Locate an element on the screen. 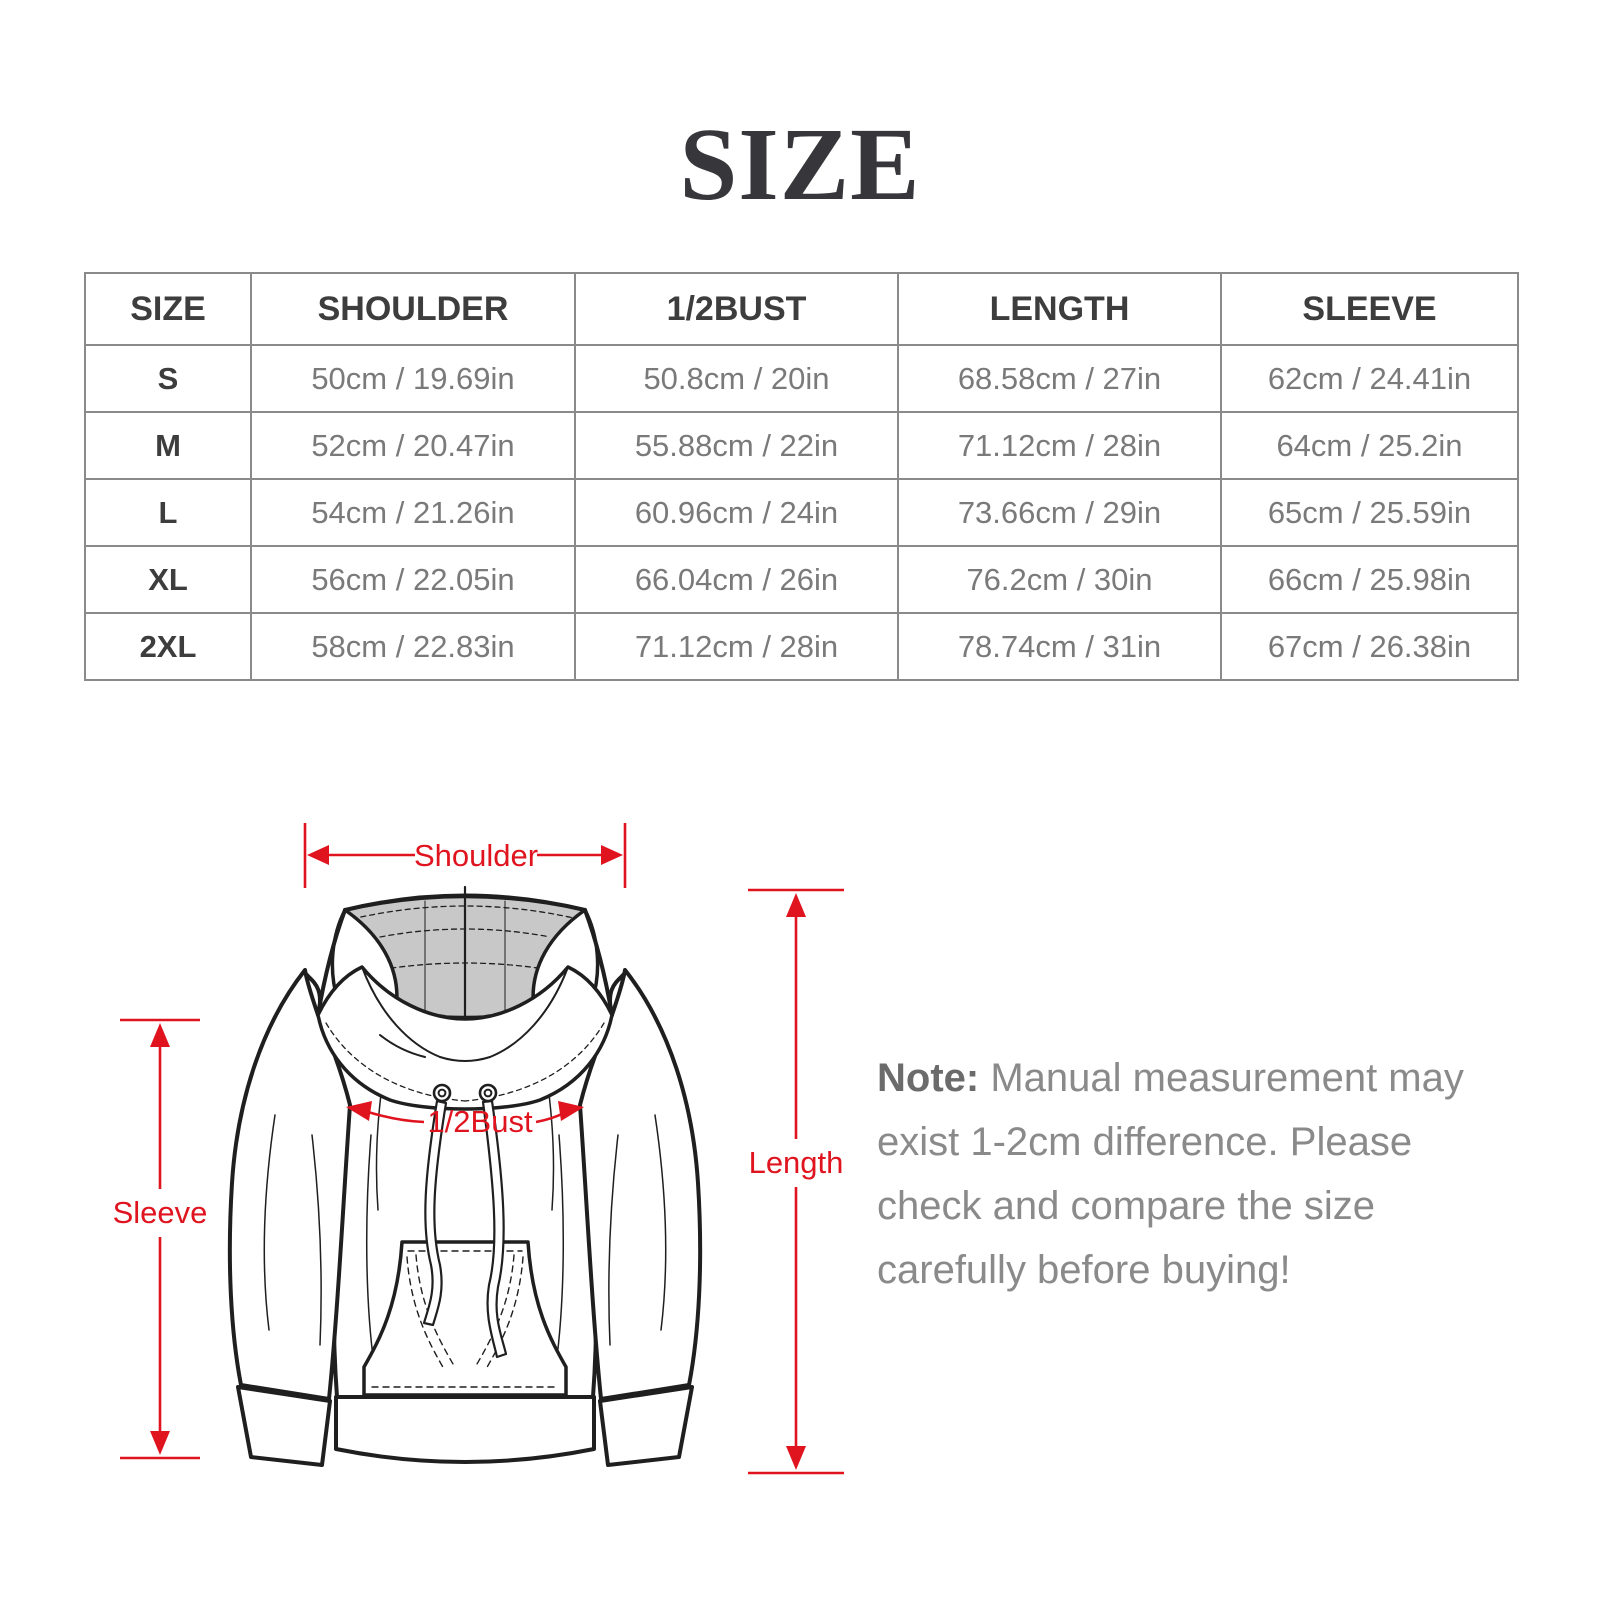 The width and height of the screenshot is (1600, 1600). note-line: exist 1-2cm difference. Please is located at coordinates (1145, 1142).